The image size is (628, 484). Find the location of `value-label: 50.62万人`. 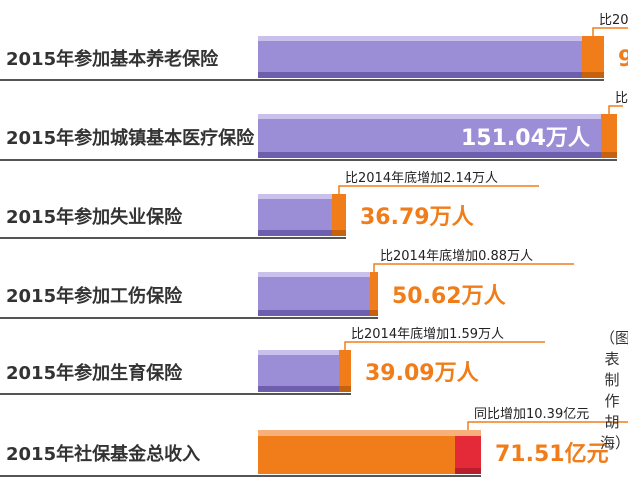

value-label: 50.62万人 is located at coordinates (449, 296).